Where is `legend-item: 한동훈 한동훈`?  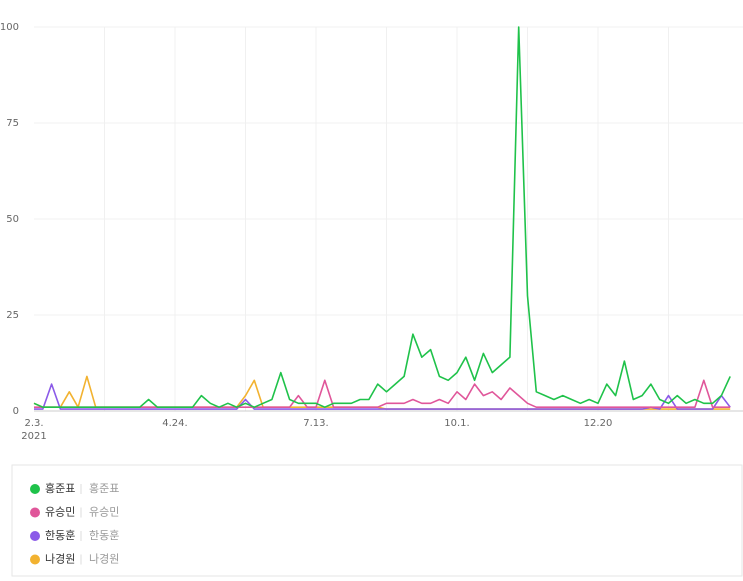 legend-item: 한동훈 한동훈 is located at coordinates (74, 535).